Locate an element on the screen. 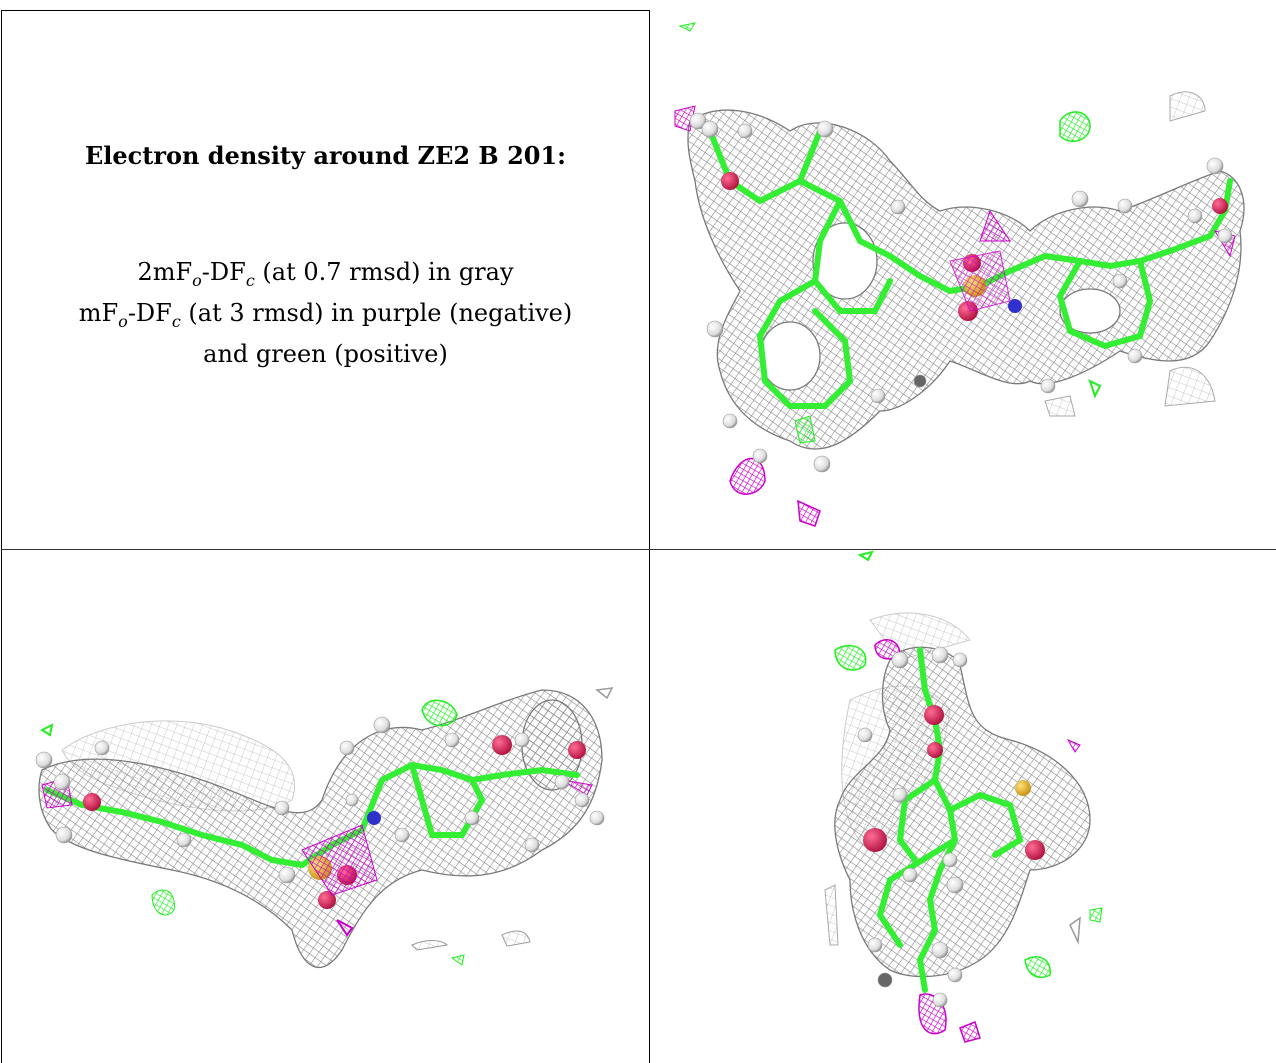 The height and width of the screenshot is (1063, 1276). description-line-1: 2mFo-DFc (at 0.7 rmsd) in gray is located at coordinates (325, 274).